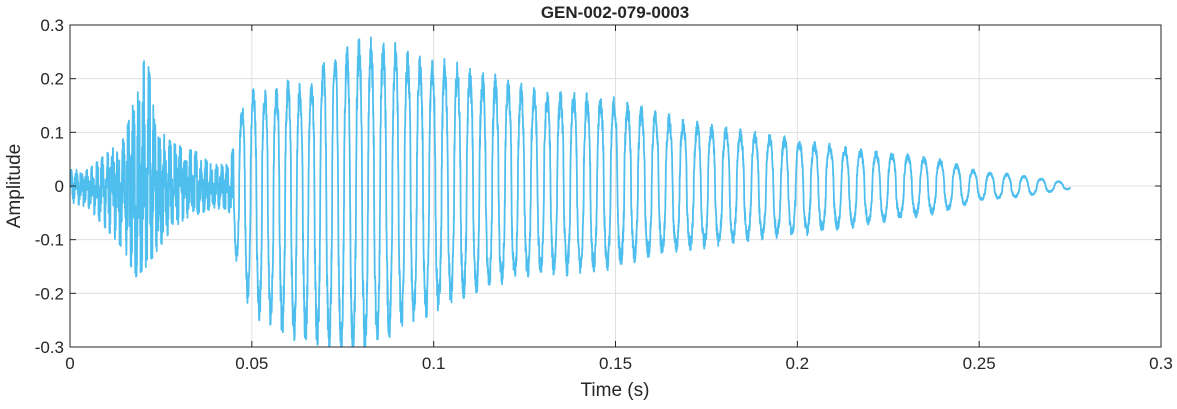 The image size is (1177, 409). Describe the element at coordinates (979, 363) in the screenshot. I see `x-tick-label: 0.25` at that location.